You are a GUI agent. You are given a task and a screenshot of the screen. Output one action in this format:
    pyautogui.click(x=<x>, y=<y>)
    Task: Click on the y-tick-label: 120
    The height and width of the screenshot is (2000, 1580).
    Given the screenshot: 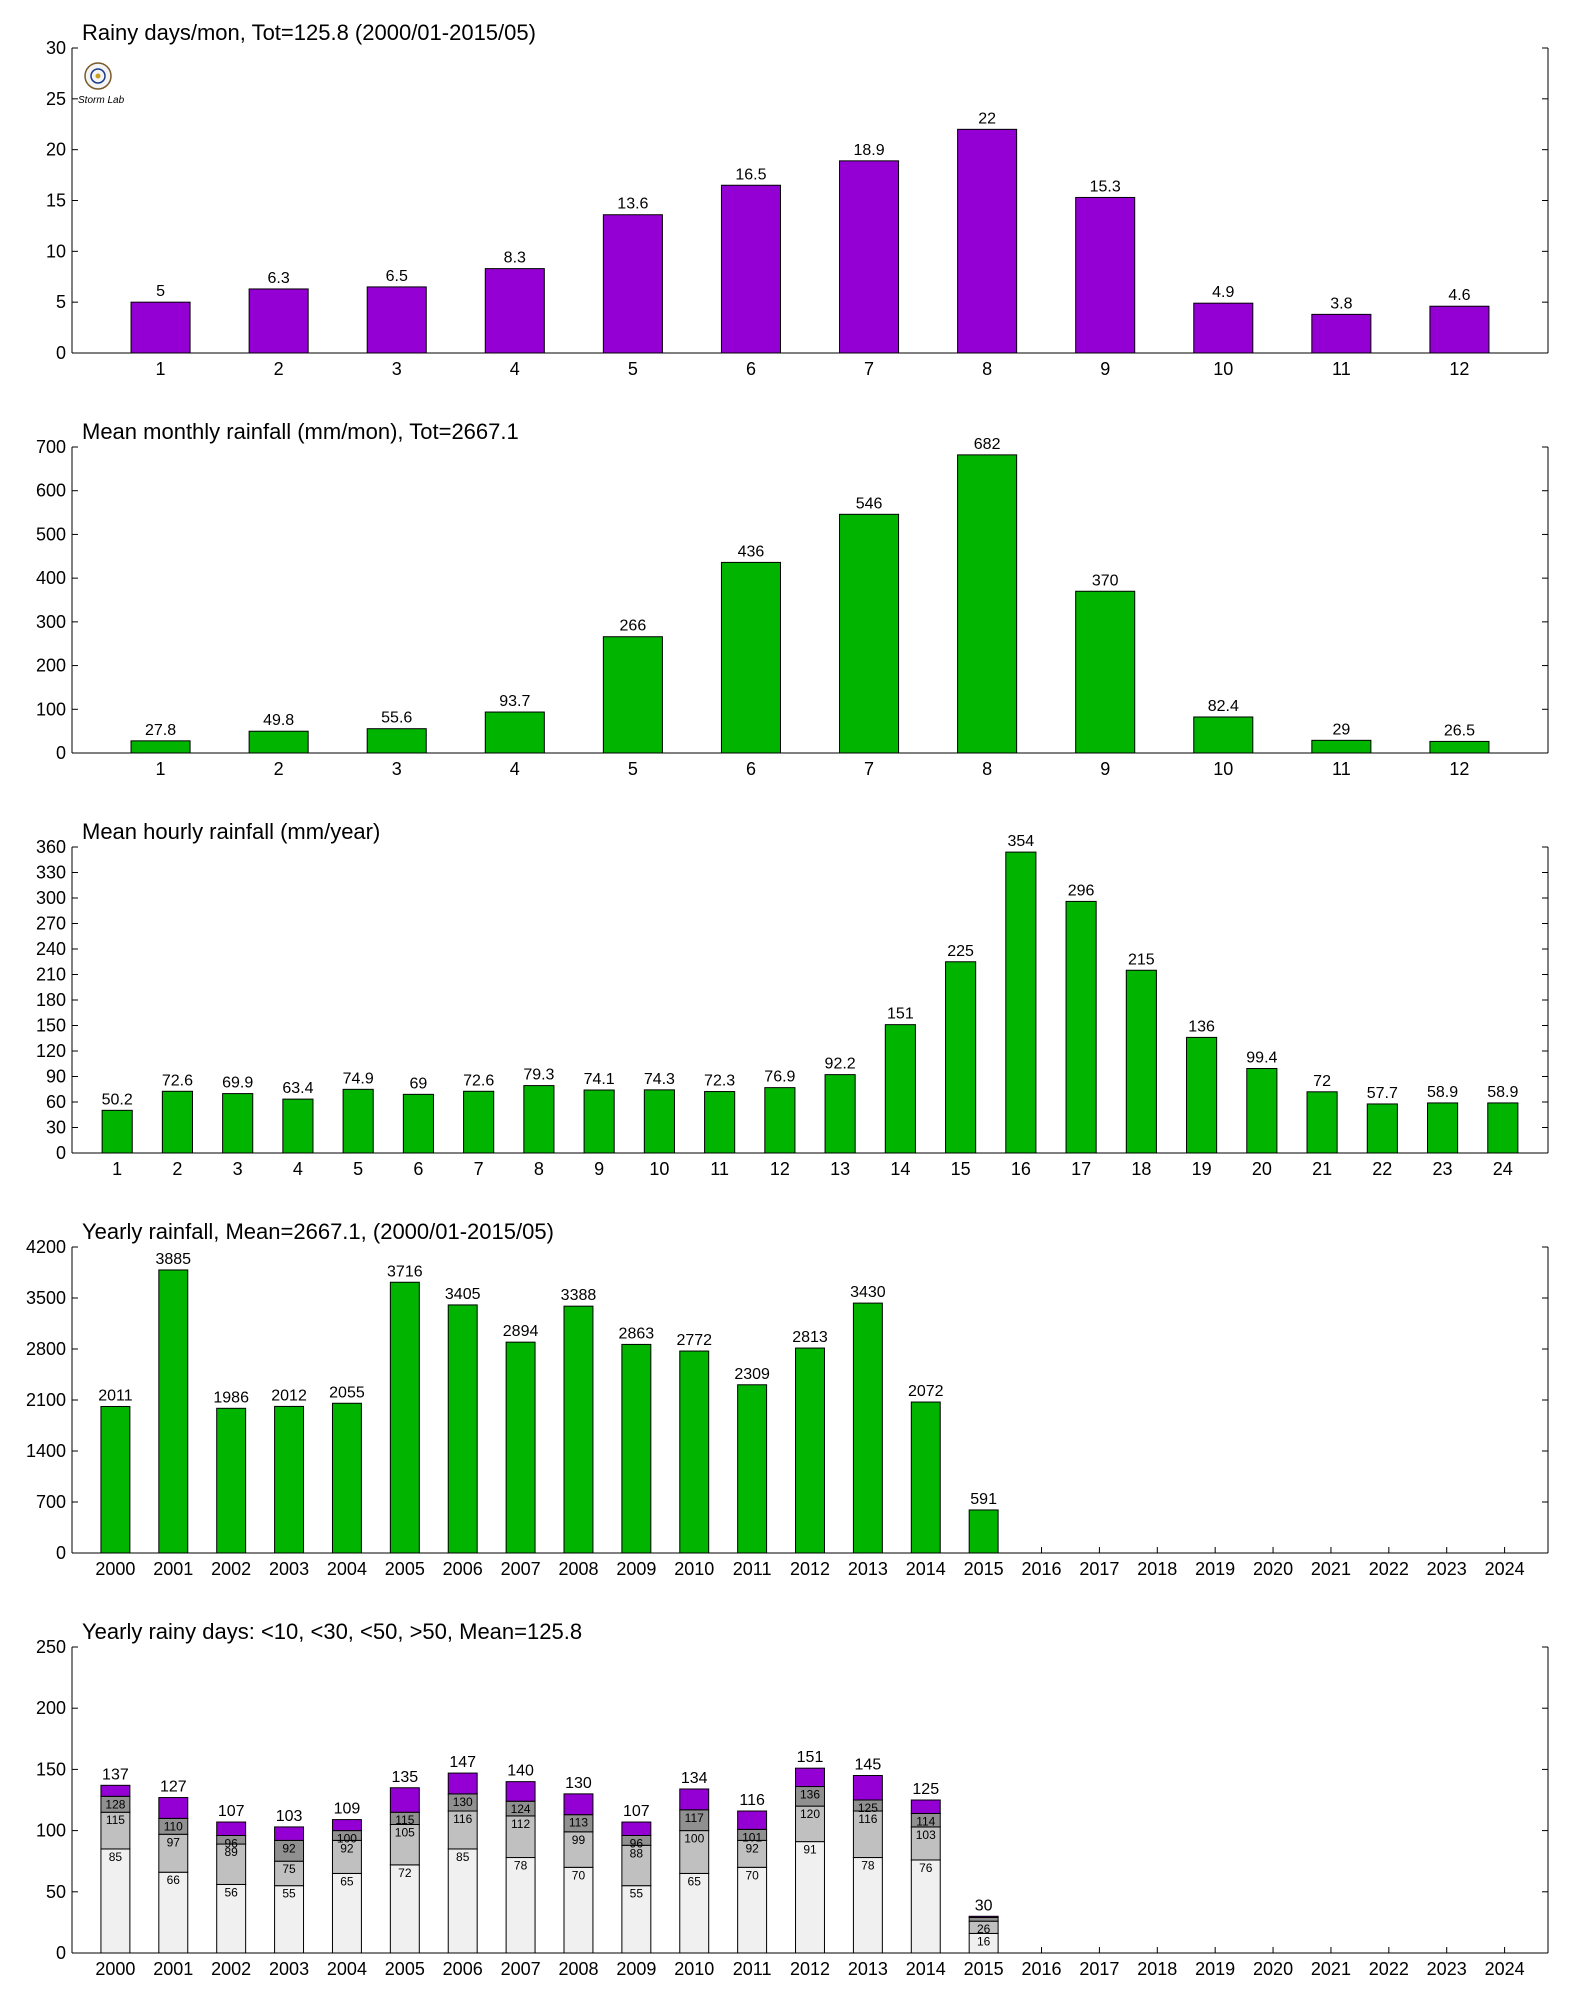 What is the action you would take?
    pyautogui.click(x=51, y=1051)
    